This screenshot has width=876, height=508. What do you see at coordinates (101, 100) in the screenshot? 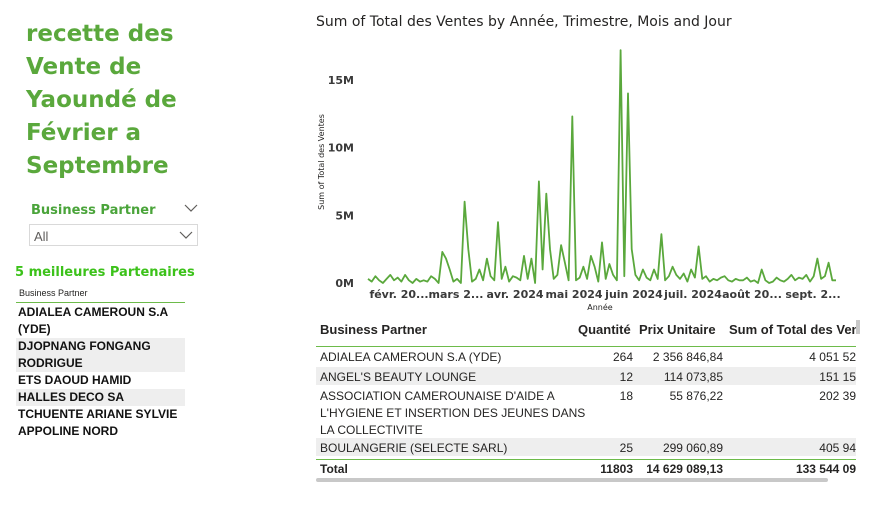
I see `title-line: Yaoundé de` at bounding box center [101, 100].